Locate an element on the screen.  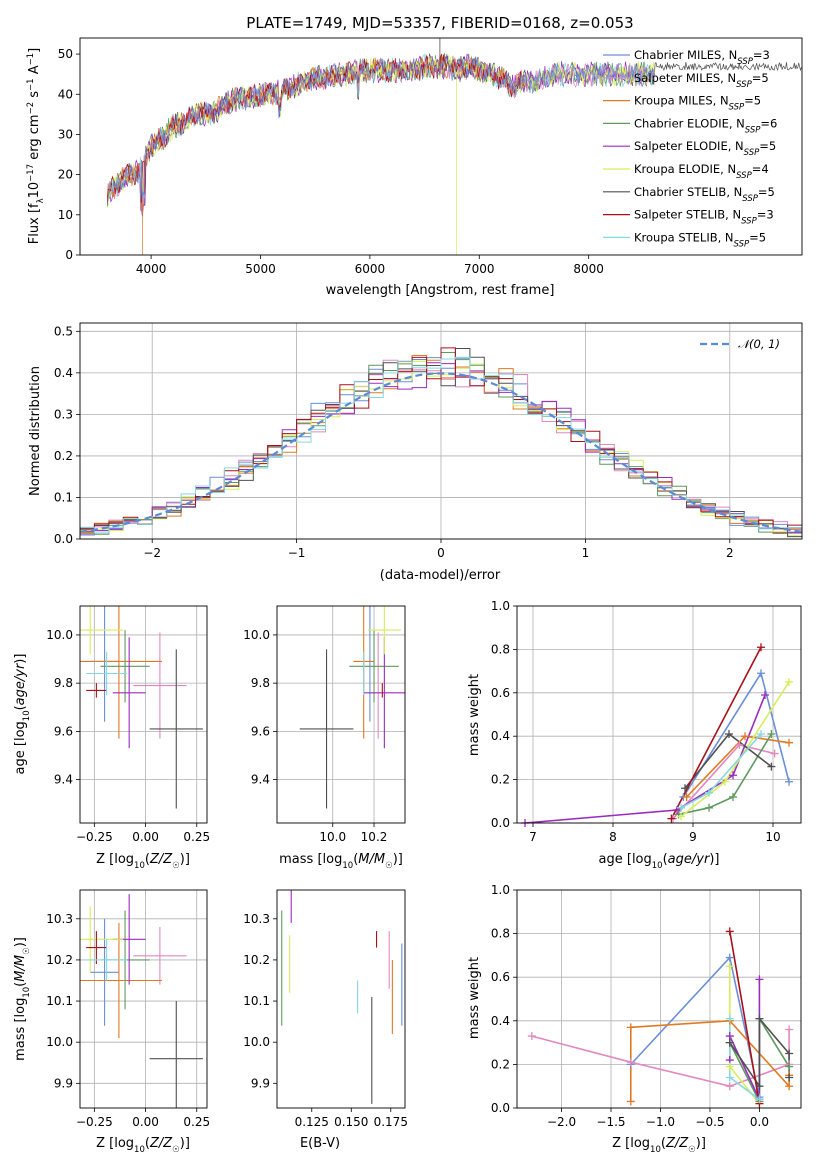
tick-label-x: 1 is located at coordinates (586, 553).